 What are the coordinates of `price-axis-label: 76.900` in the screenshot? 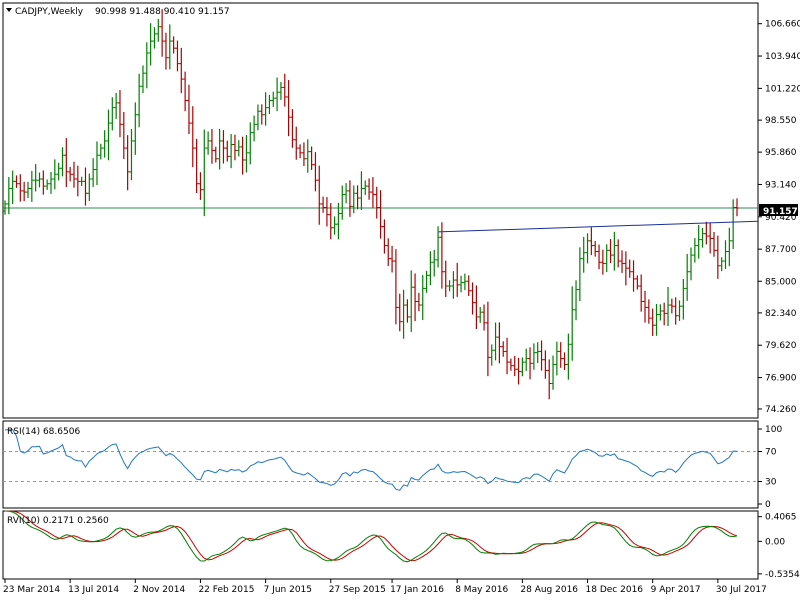 It's located at (781, 379).